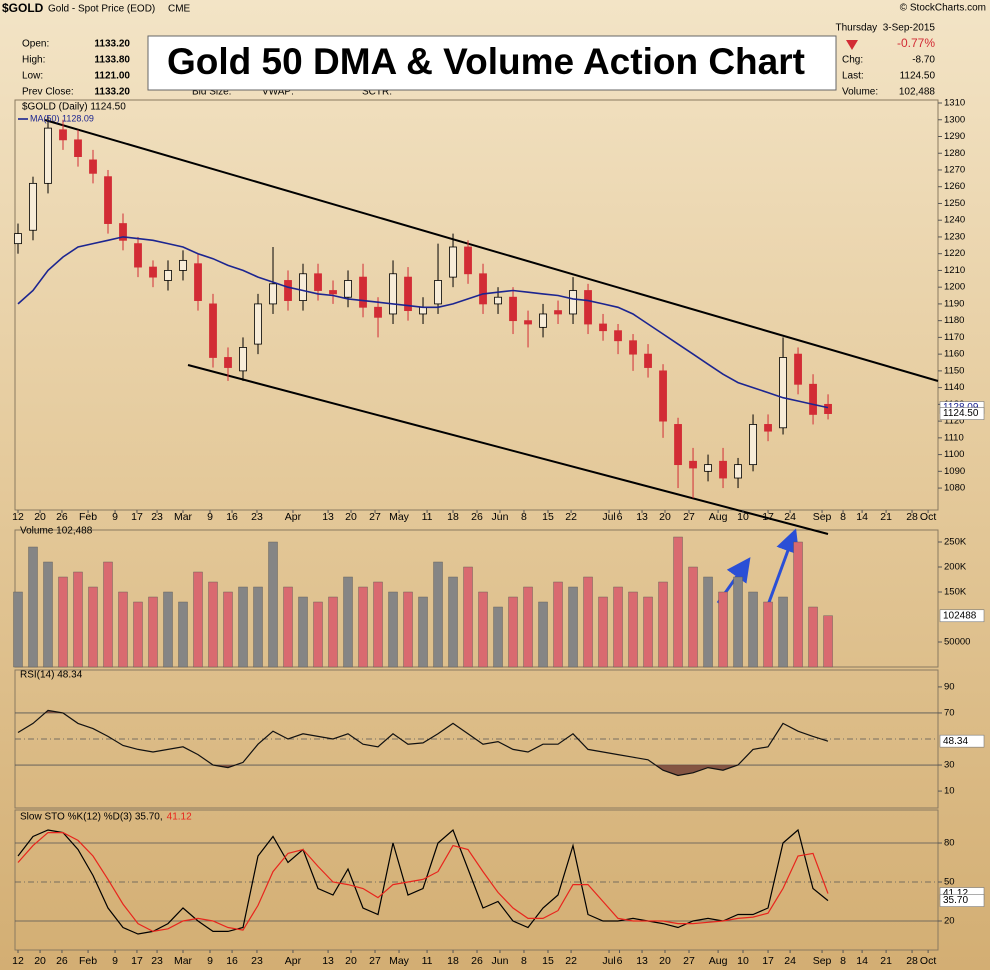 The image size is (990, 970). Describe the element at coordinates (954, 370) in the screenshot. I see `y-tick-label: 1150` at that location.